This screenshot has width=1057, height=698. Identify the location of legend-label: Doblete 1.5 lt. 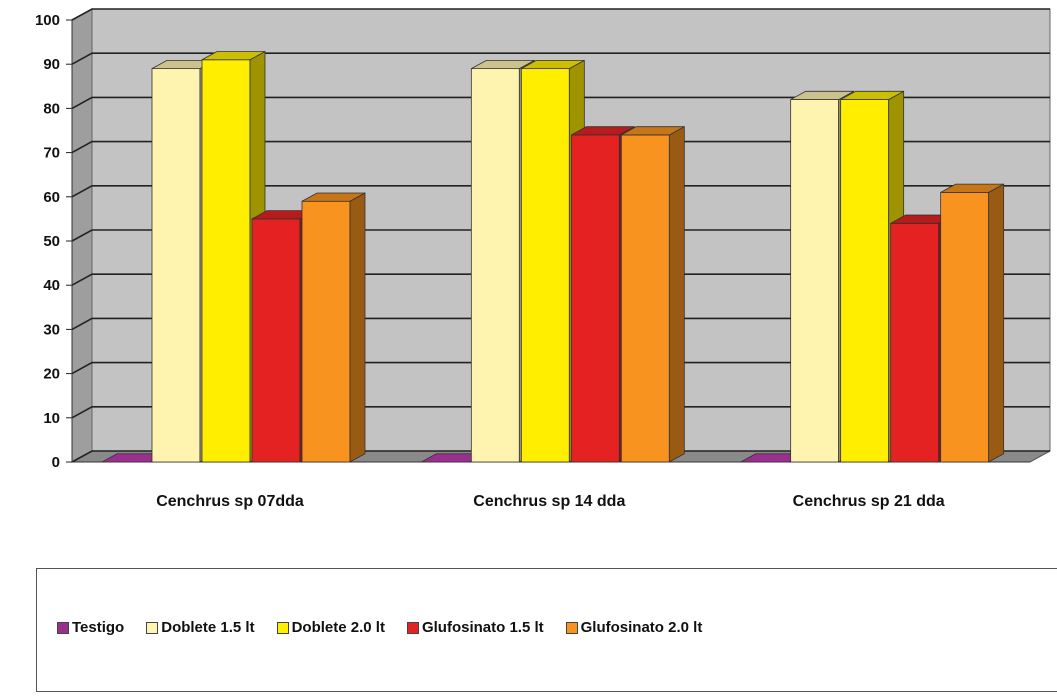
(208, 627).